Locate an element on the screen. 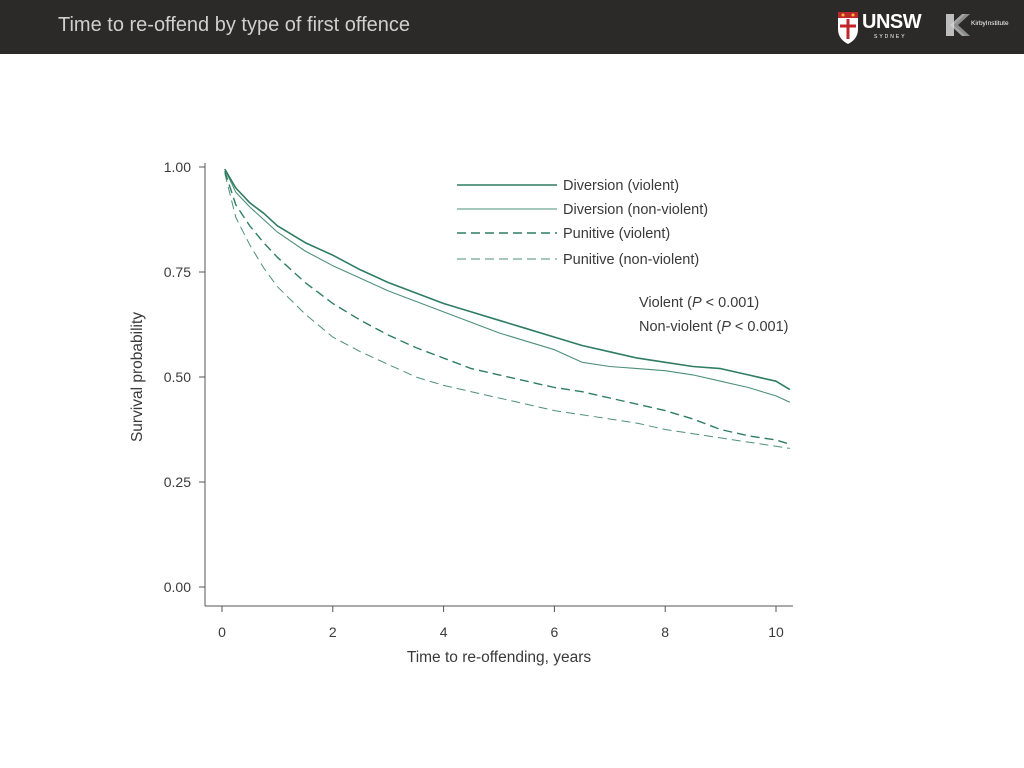 The width and height of the screenshot is (1024, 768). x-tick-label: 8 is located at coordinates (665, 632).